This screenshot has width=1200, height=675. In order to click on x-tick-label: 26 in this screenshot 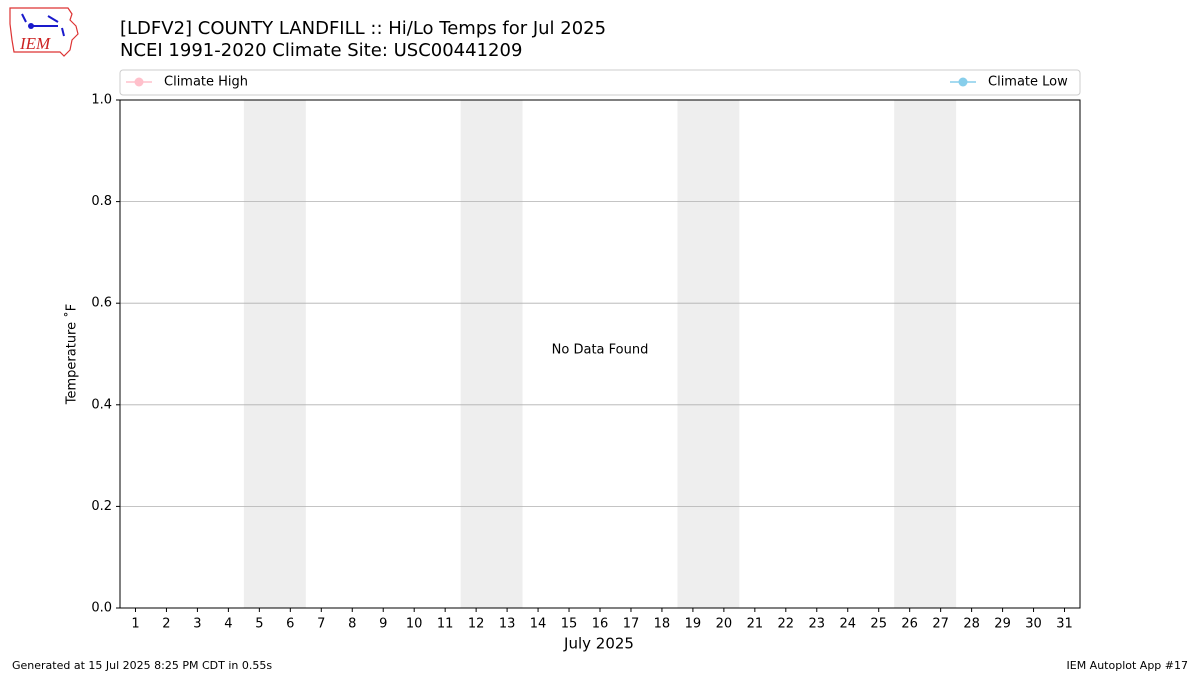, I will do `click(909, 624)`.